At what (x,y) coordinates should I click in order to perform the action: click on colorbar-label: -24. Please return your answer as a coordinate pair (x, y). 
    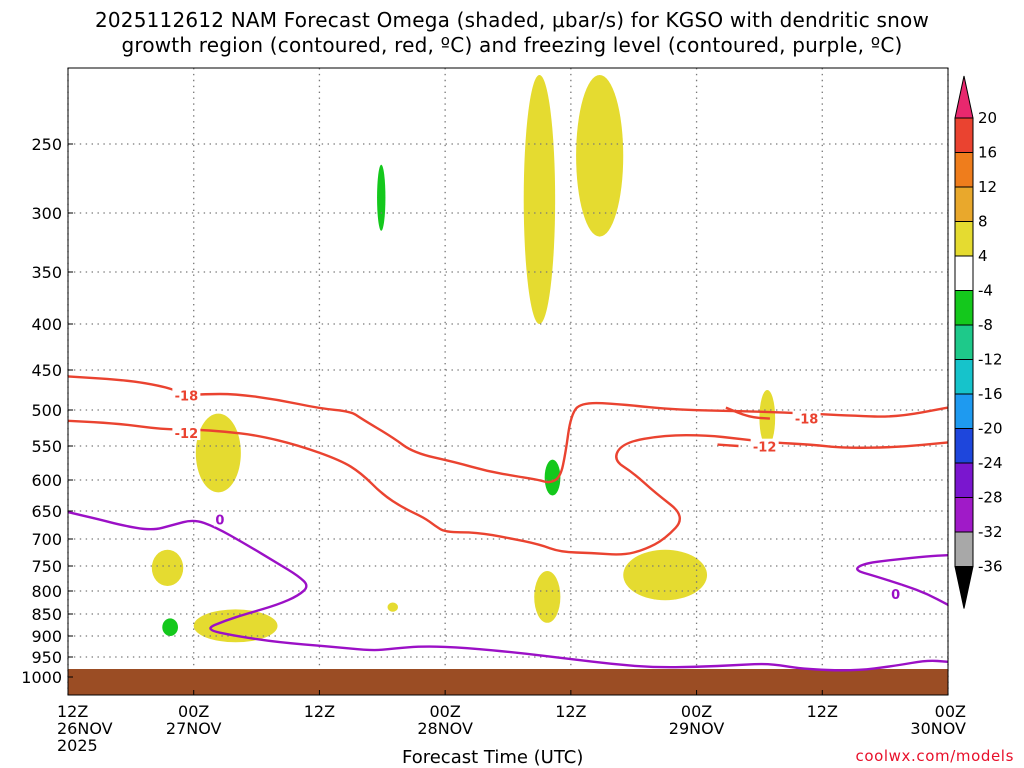
    Looking at the image, I should click on (990, 463).